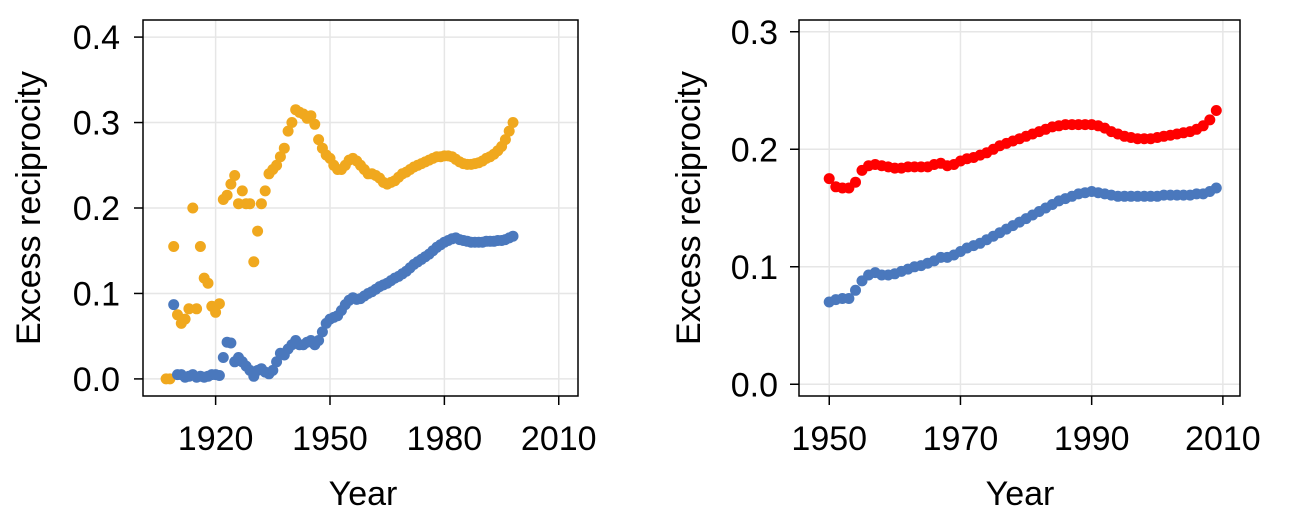  I want to click on right-x-axis-title: Year, so click(1020, 494).